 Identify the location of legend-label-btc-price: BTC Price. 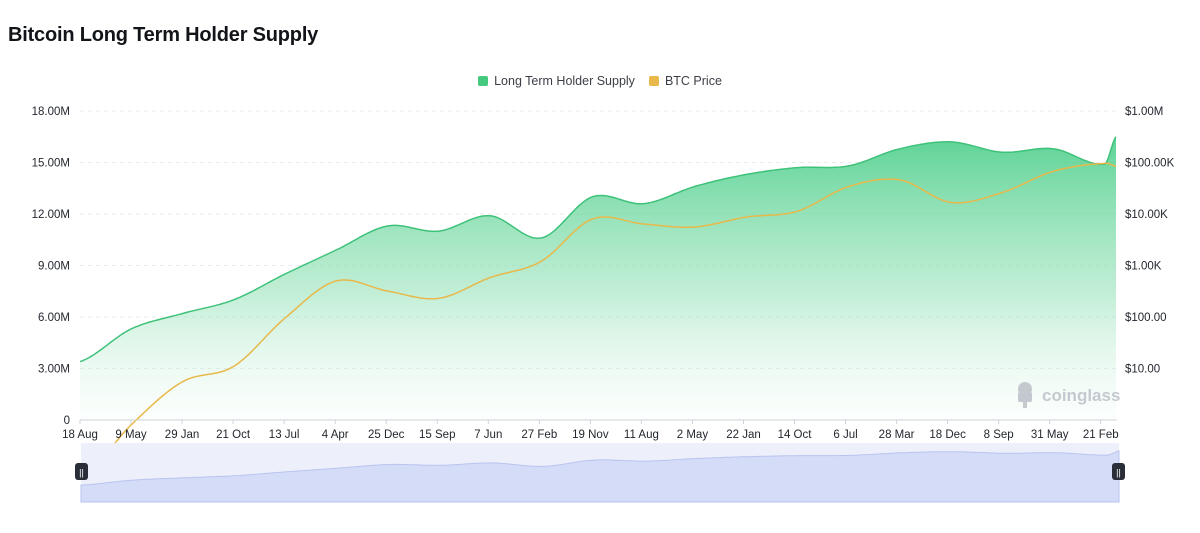
(693, 81).